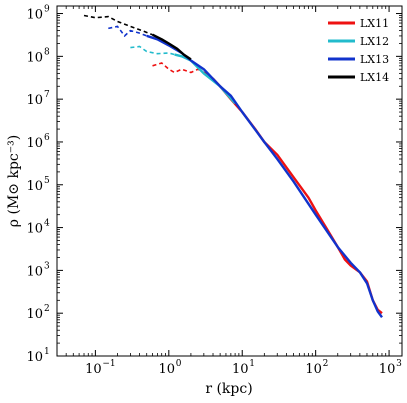  I want to click on y-tick-exponent: 4, so click(47, 224).